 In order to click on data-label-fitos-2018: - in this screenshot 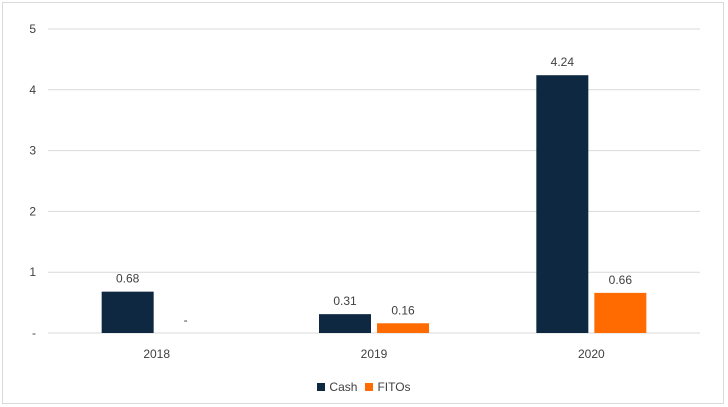, I will do `click(186, 320)`.